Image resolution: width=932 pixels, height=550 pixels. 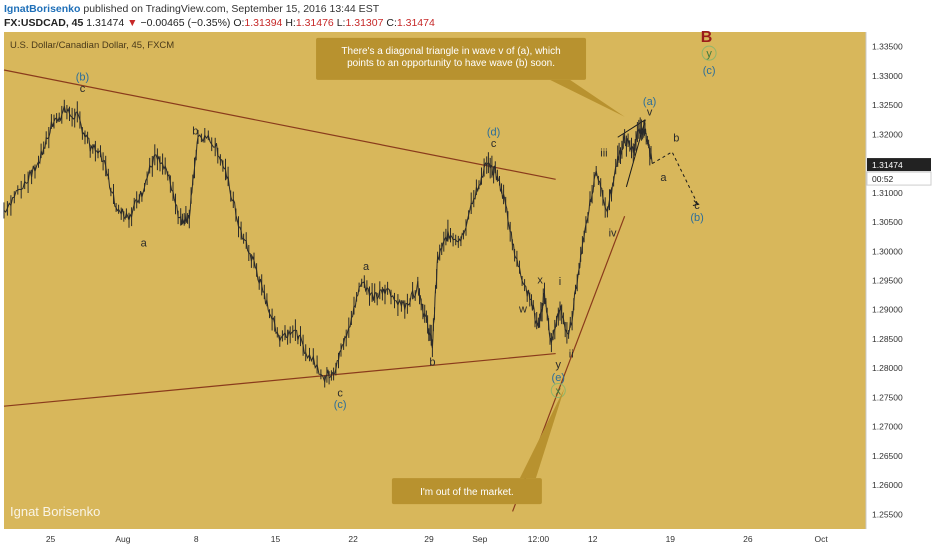 What do you see at coordinates (290, 23) in the screenshot?
I see `high-label: H:` at bounding box center [290, 23].